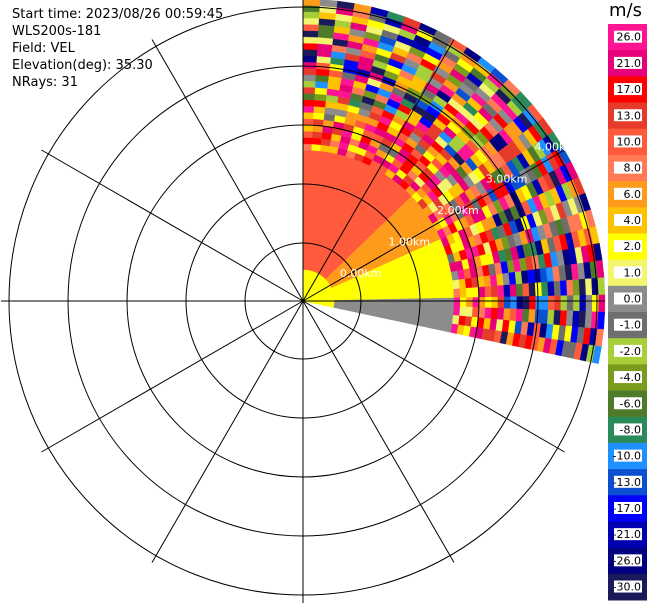 This screenshot has height=607, width=647. What do you see at coordinates (378, 170) in the screenshot?
I see `azimuth-spoke` at bounding box center [378, 170].